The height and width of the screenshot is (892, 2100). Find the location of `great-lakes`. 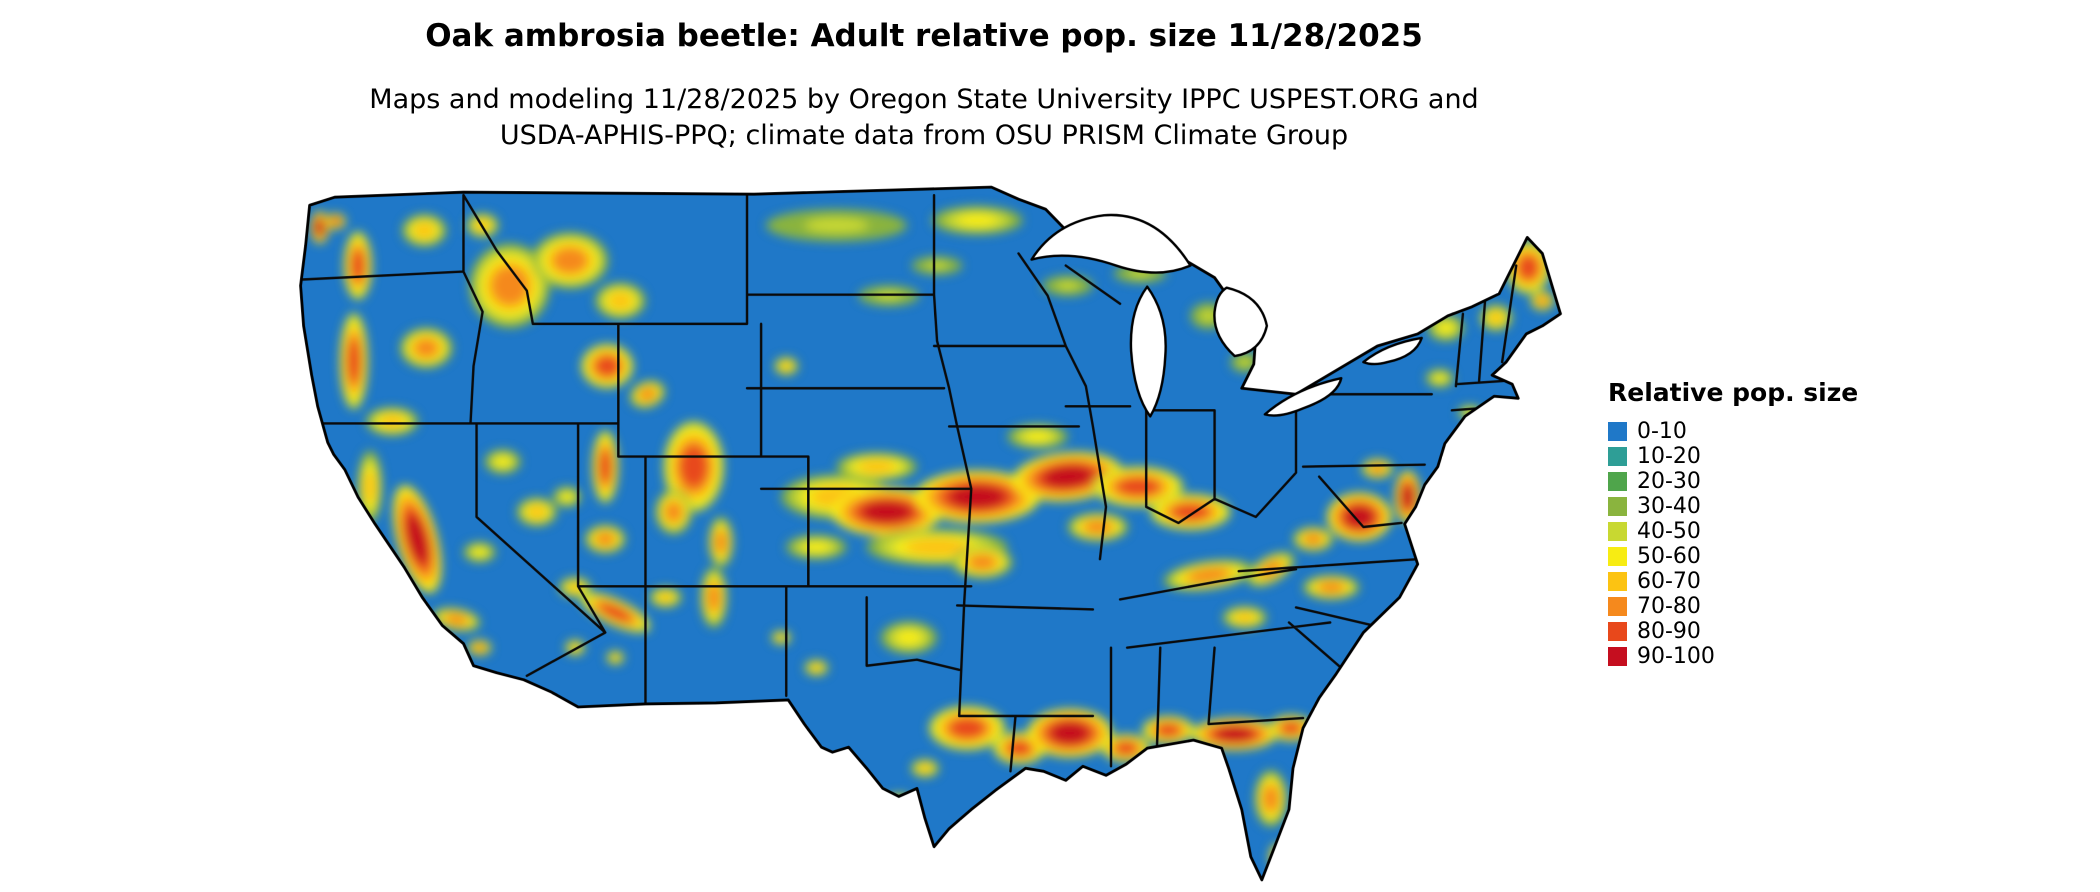

great-lakes is located at coordinates (1226, 315).